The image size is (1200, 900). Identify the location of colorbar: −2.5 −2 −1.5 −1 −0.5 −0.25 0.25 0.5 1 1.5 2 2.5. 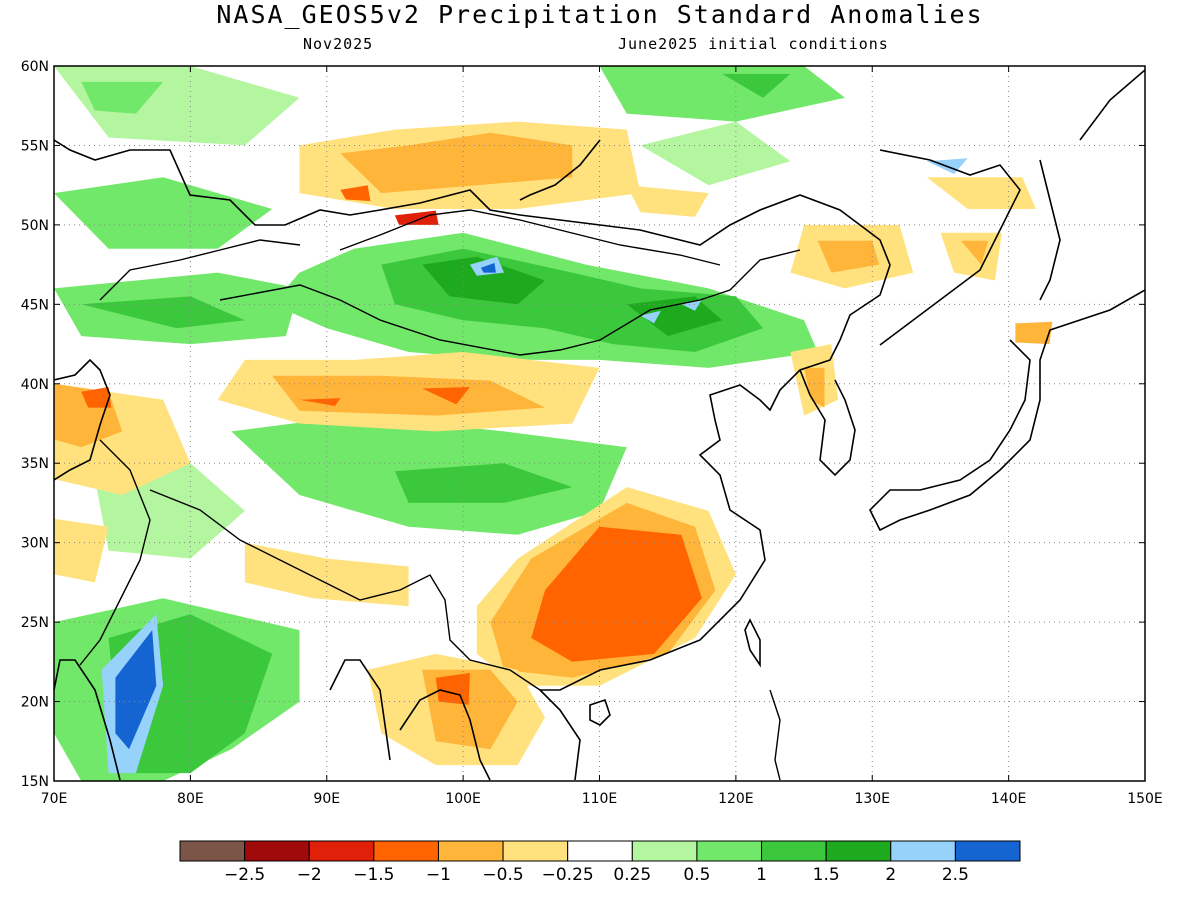
(600, 862).